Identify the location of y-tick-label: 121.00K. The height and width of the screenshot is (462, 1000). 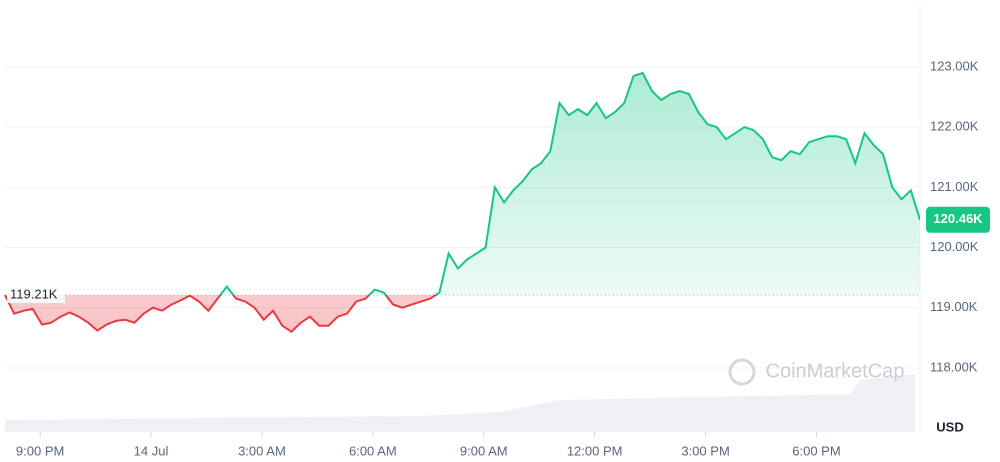
(954, 186).